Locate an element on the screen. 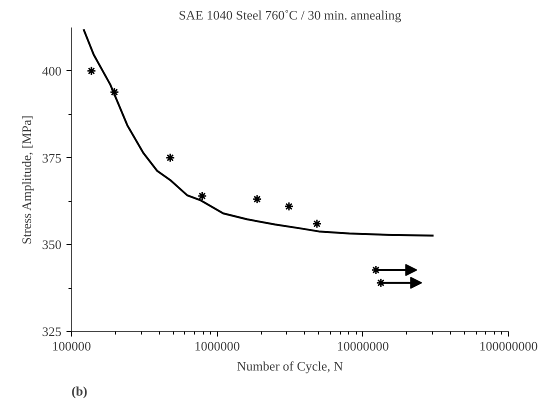  x-tick-label: 1000000 is located at coordinates (217, 346).